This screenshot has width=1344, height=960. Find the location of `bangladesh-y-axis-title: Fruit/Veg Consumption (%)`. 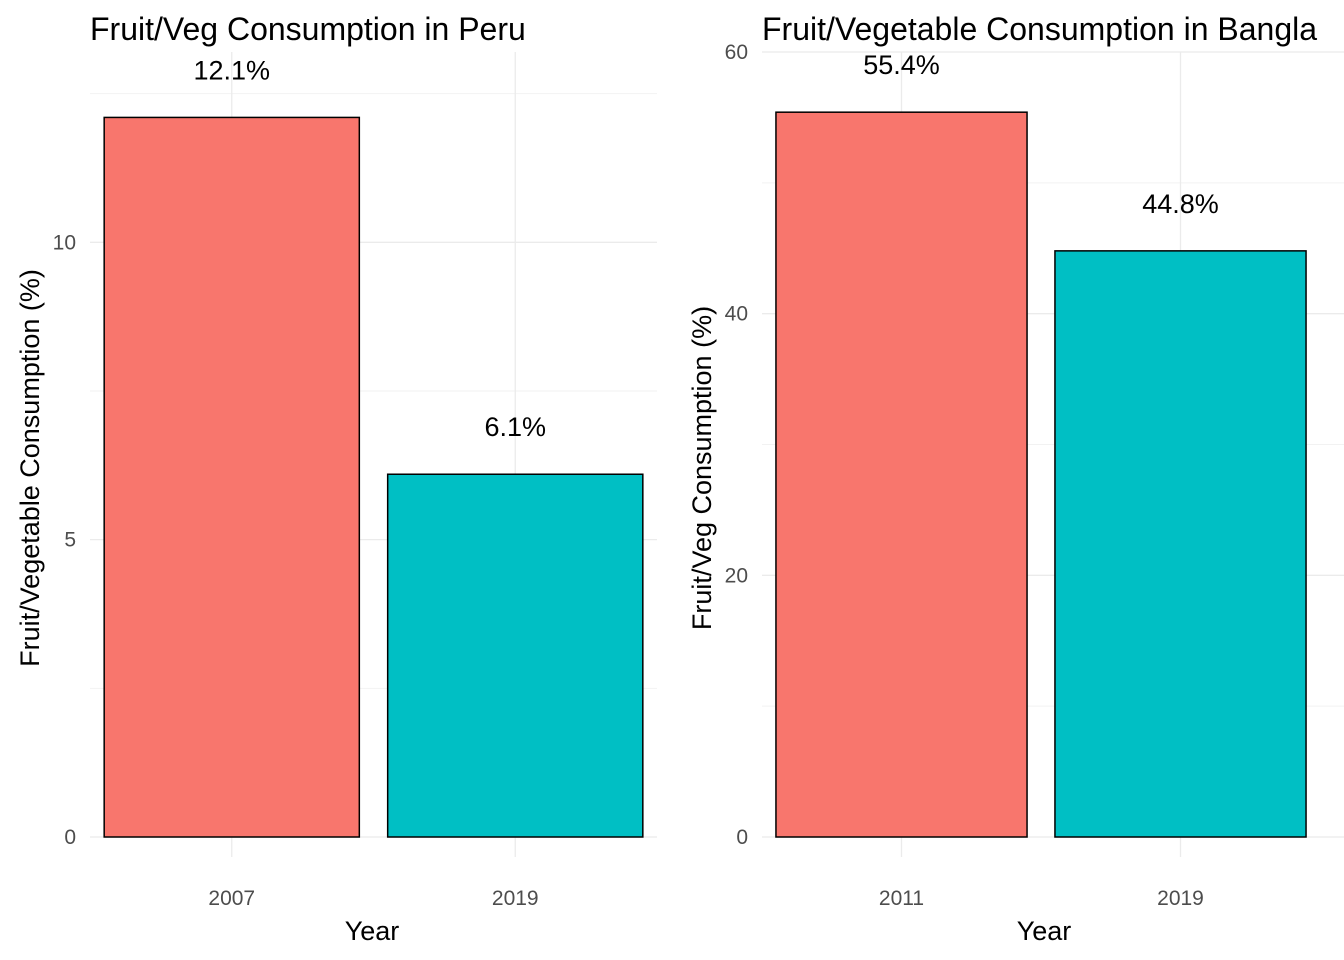

bangladesh-y-axis-title: Fruit/Veg Consumption (%) is located at coordinates (702, 468).